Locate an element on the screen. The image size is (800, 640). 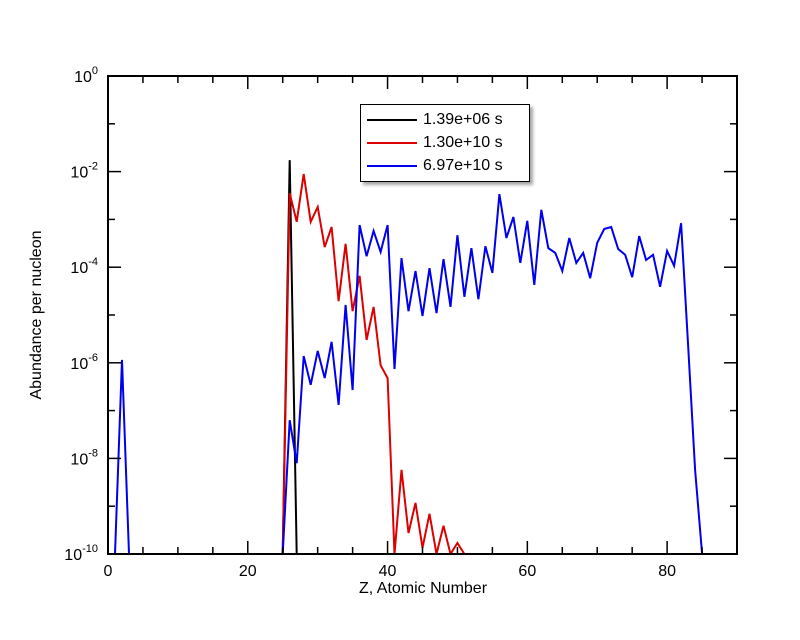
x-tick-label: 0 is located at coordinates (108, 571).